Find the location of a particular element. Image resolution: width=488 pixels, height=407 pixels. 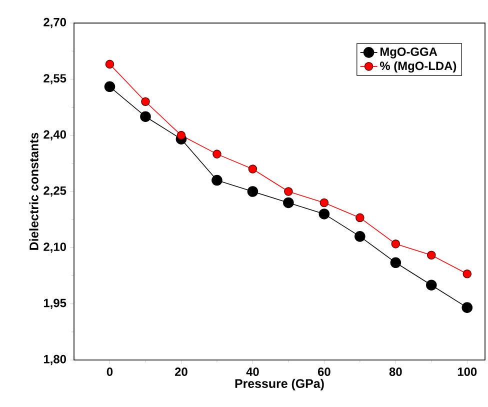

x-tick-label: 100 is located at coordinates (467, 372).